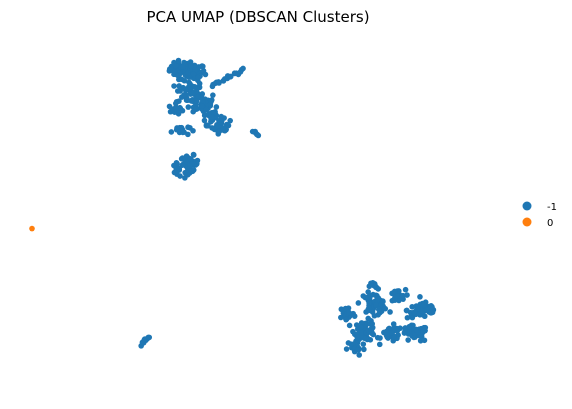 The width and height of the screenshot is (572, 409). I want to click on legend-marker-neg1, so click(527, 206).